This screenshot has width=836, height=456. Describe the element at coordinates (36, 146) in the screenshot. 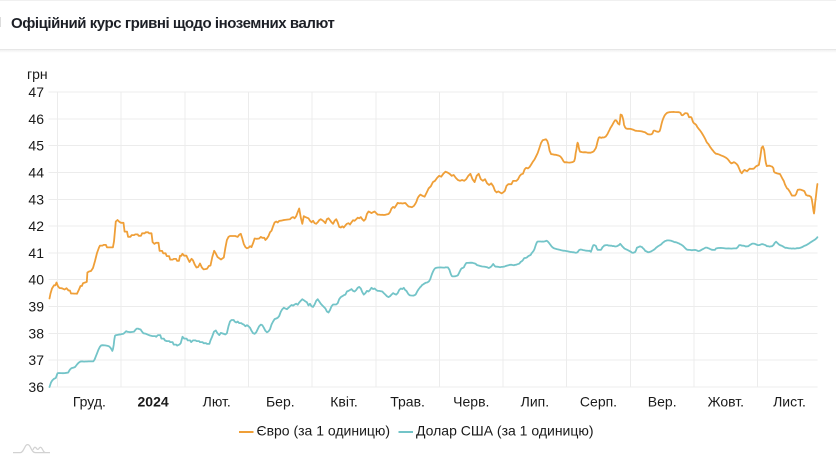

I see `svg-text: 45` at that location.